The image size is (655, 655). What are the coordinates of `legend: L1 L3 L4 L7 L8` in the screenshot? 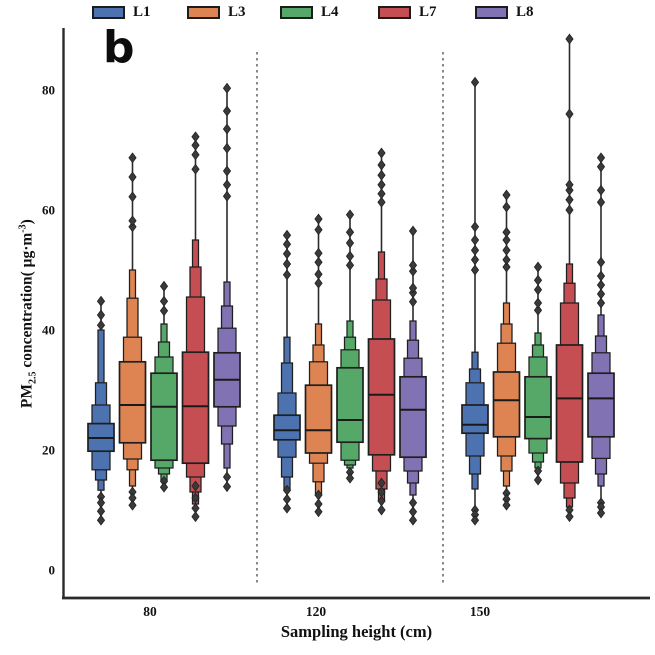 It's located at (327, 13).